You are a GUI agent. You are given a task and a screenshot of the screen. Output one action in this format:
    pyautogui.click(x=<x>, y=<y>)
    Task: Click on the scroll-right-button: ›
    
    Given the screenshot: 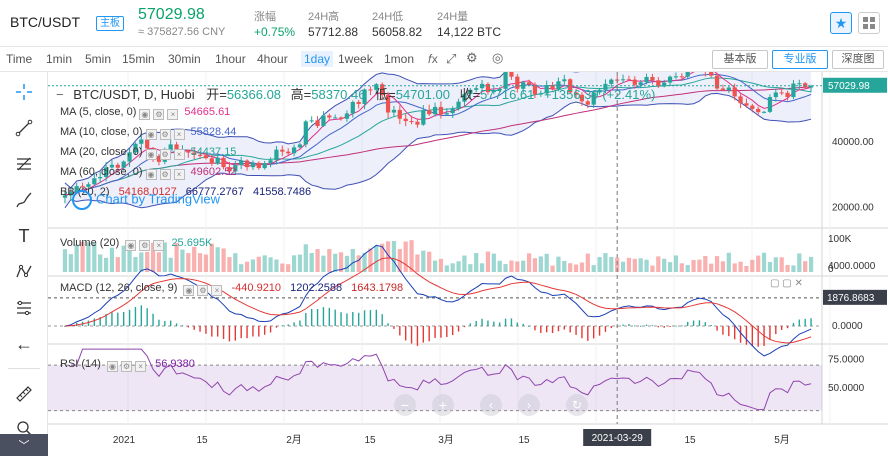 What is the action you would take?
    pyautogui.click(x=529, y=405)
    